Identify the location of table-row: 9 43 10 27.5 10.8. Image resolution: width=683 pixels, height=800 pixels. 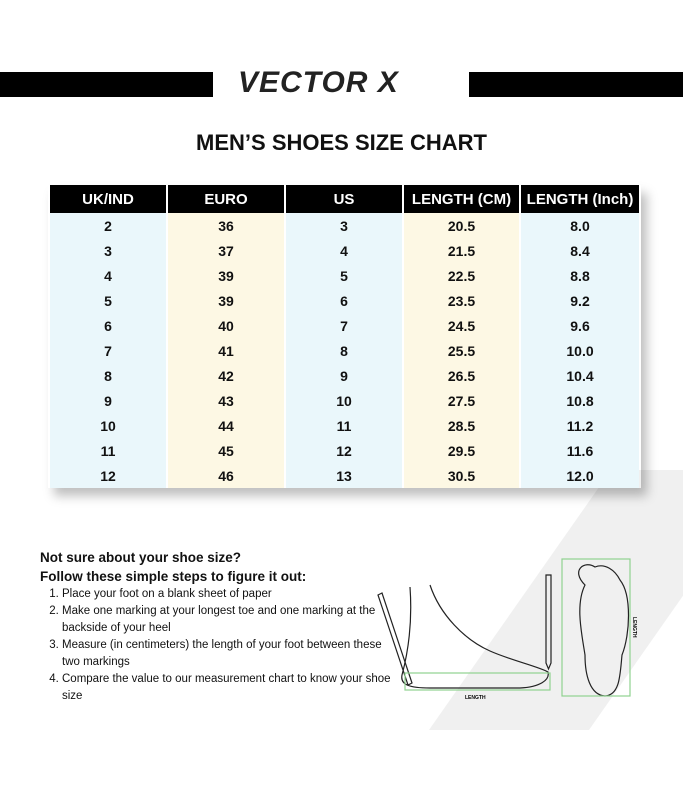
(344, 400).